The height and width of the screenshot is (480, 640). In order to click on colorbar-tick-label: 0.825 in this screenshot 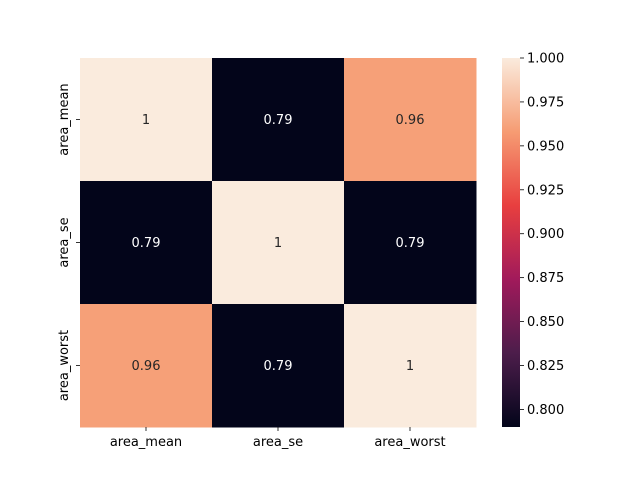, I will do `click(545, 366)`.